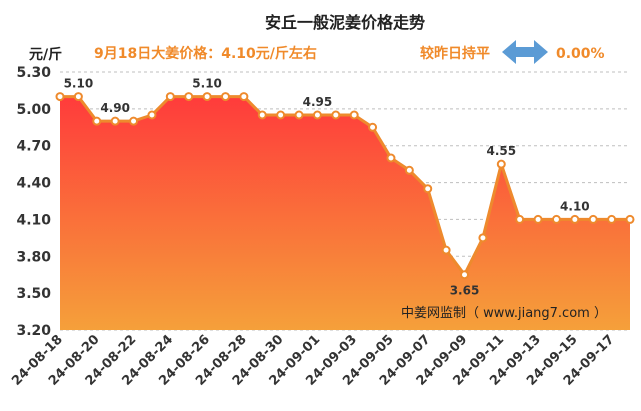  Describe the element at coordinates (205, 53) in the screenshot. I see `price-subtitle: 9月18日大姜价格：4.10元/斤左右` at that location.